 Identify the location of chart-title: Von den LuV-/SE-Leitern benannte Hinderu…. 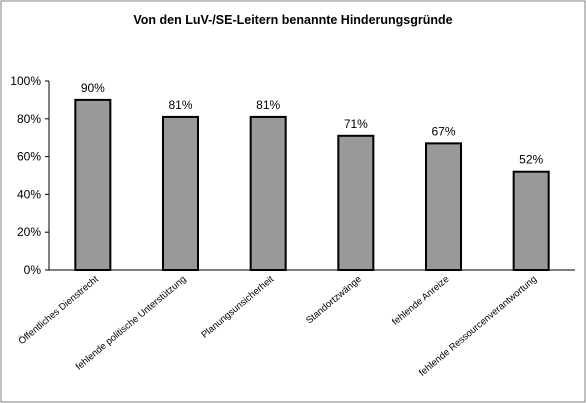
(292, 20).